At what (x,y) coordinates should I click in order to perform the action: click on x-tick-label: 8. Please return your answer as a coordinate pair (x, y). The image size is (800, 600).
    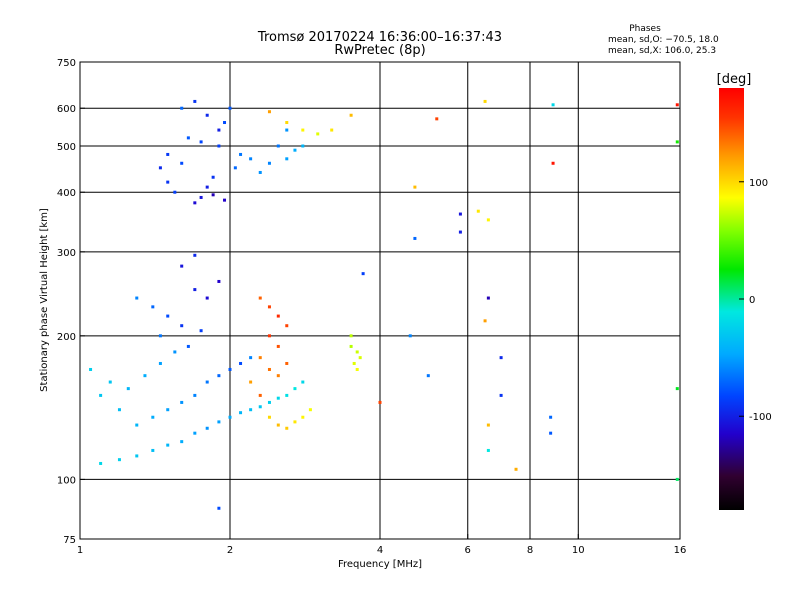
    Looking at the image, I should click on (530, 550).